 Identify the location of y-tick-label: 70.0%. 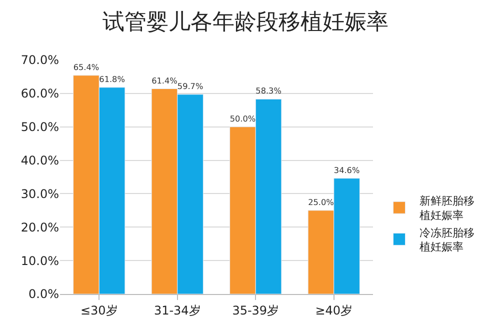
(39, 60).